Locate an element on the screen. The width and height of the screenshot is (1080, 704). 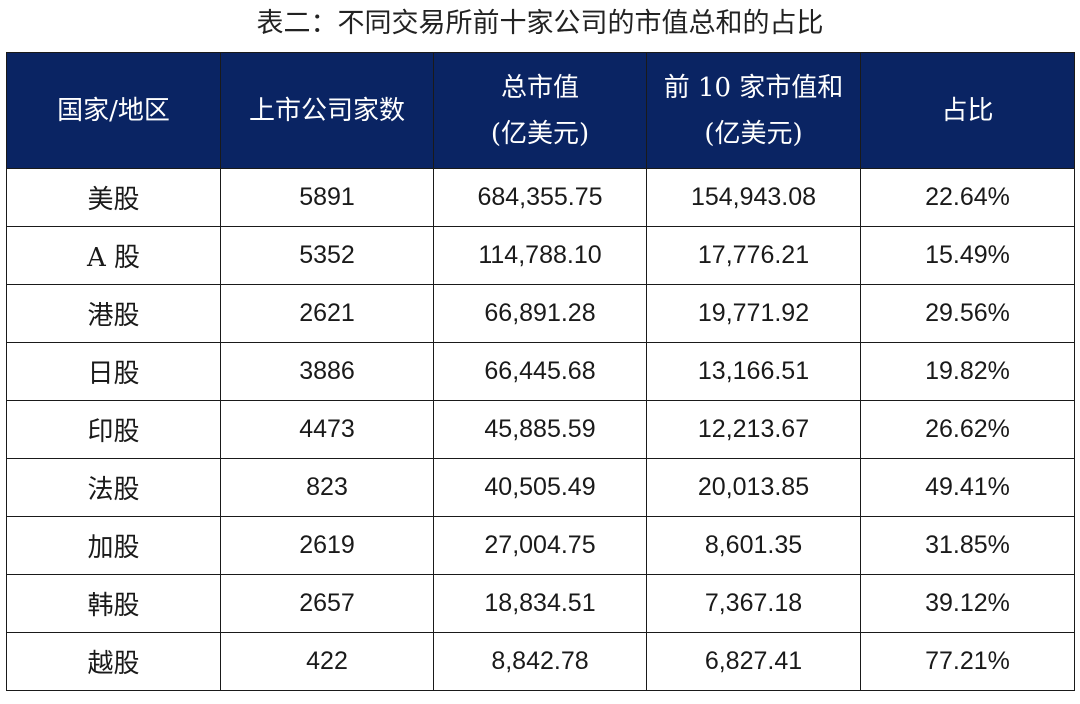
top10-market-cap-cell: 7,367.18 is located at coordinates (753, 603).